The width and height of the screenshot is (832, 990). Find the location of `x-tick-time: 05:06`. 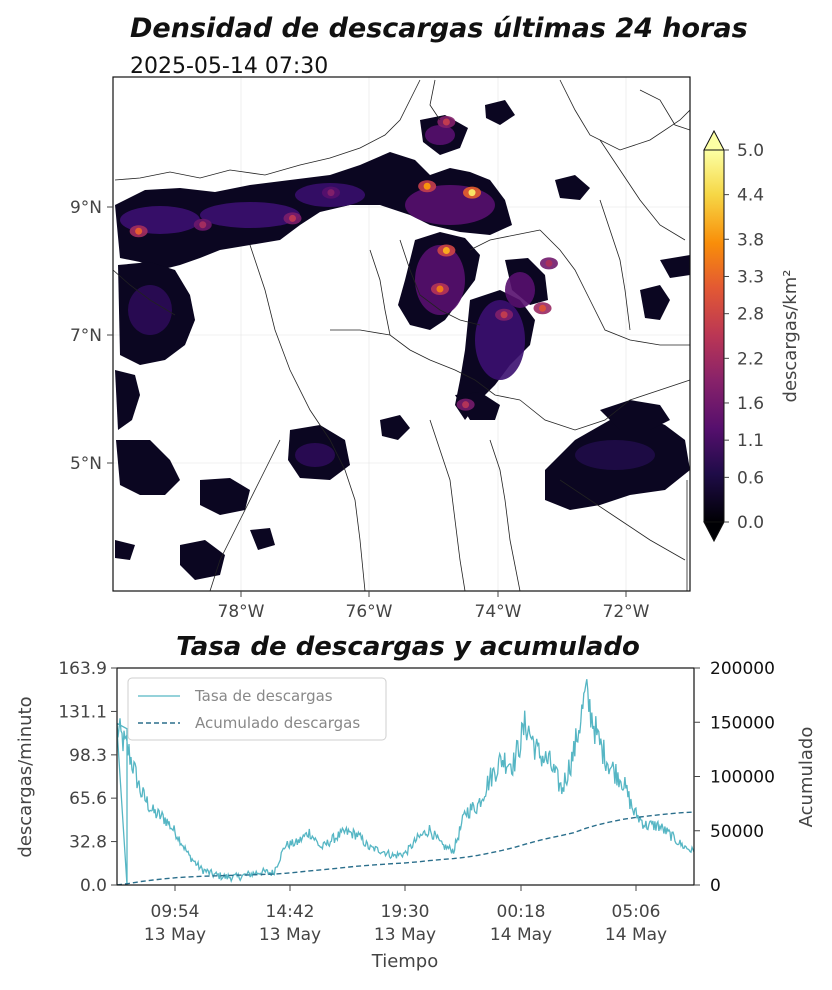

x-tick-time: 05:06 is located at coordinates (636, 912).